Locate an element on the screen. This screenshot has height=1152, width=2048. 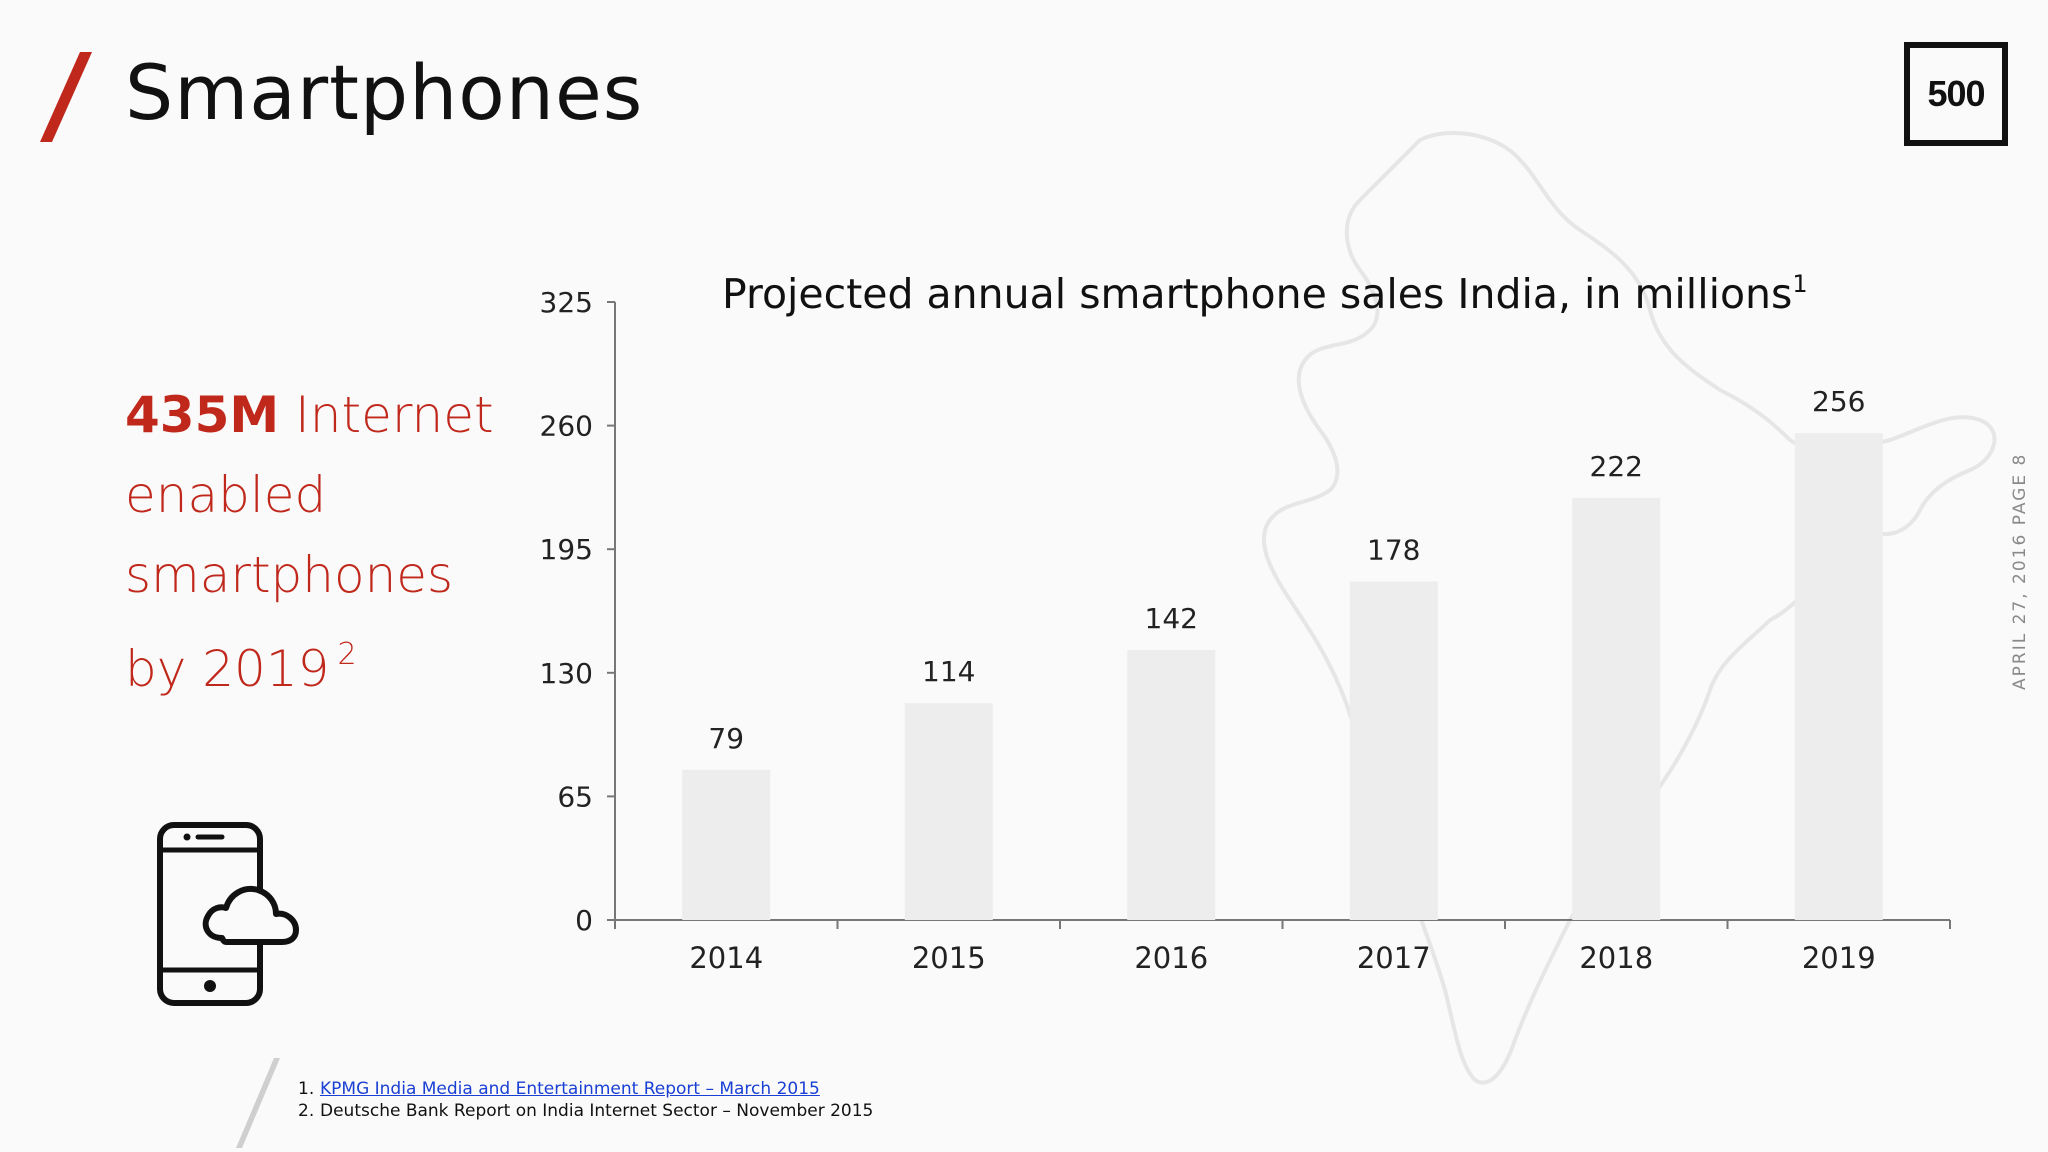
callout-line-4-text: by 2019 is located at coordinates (227, 669).